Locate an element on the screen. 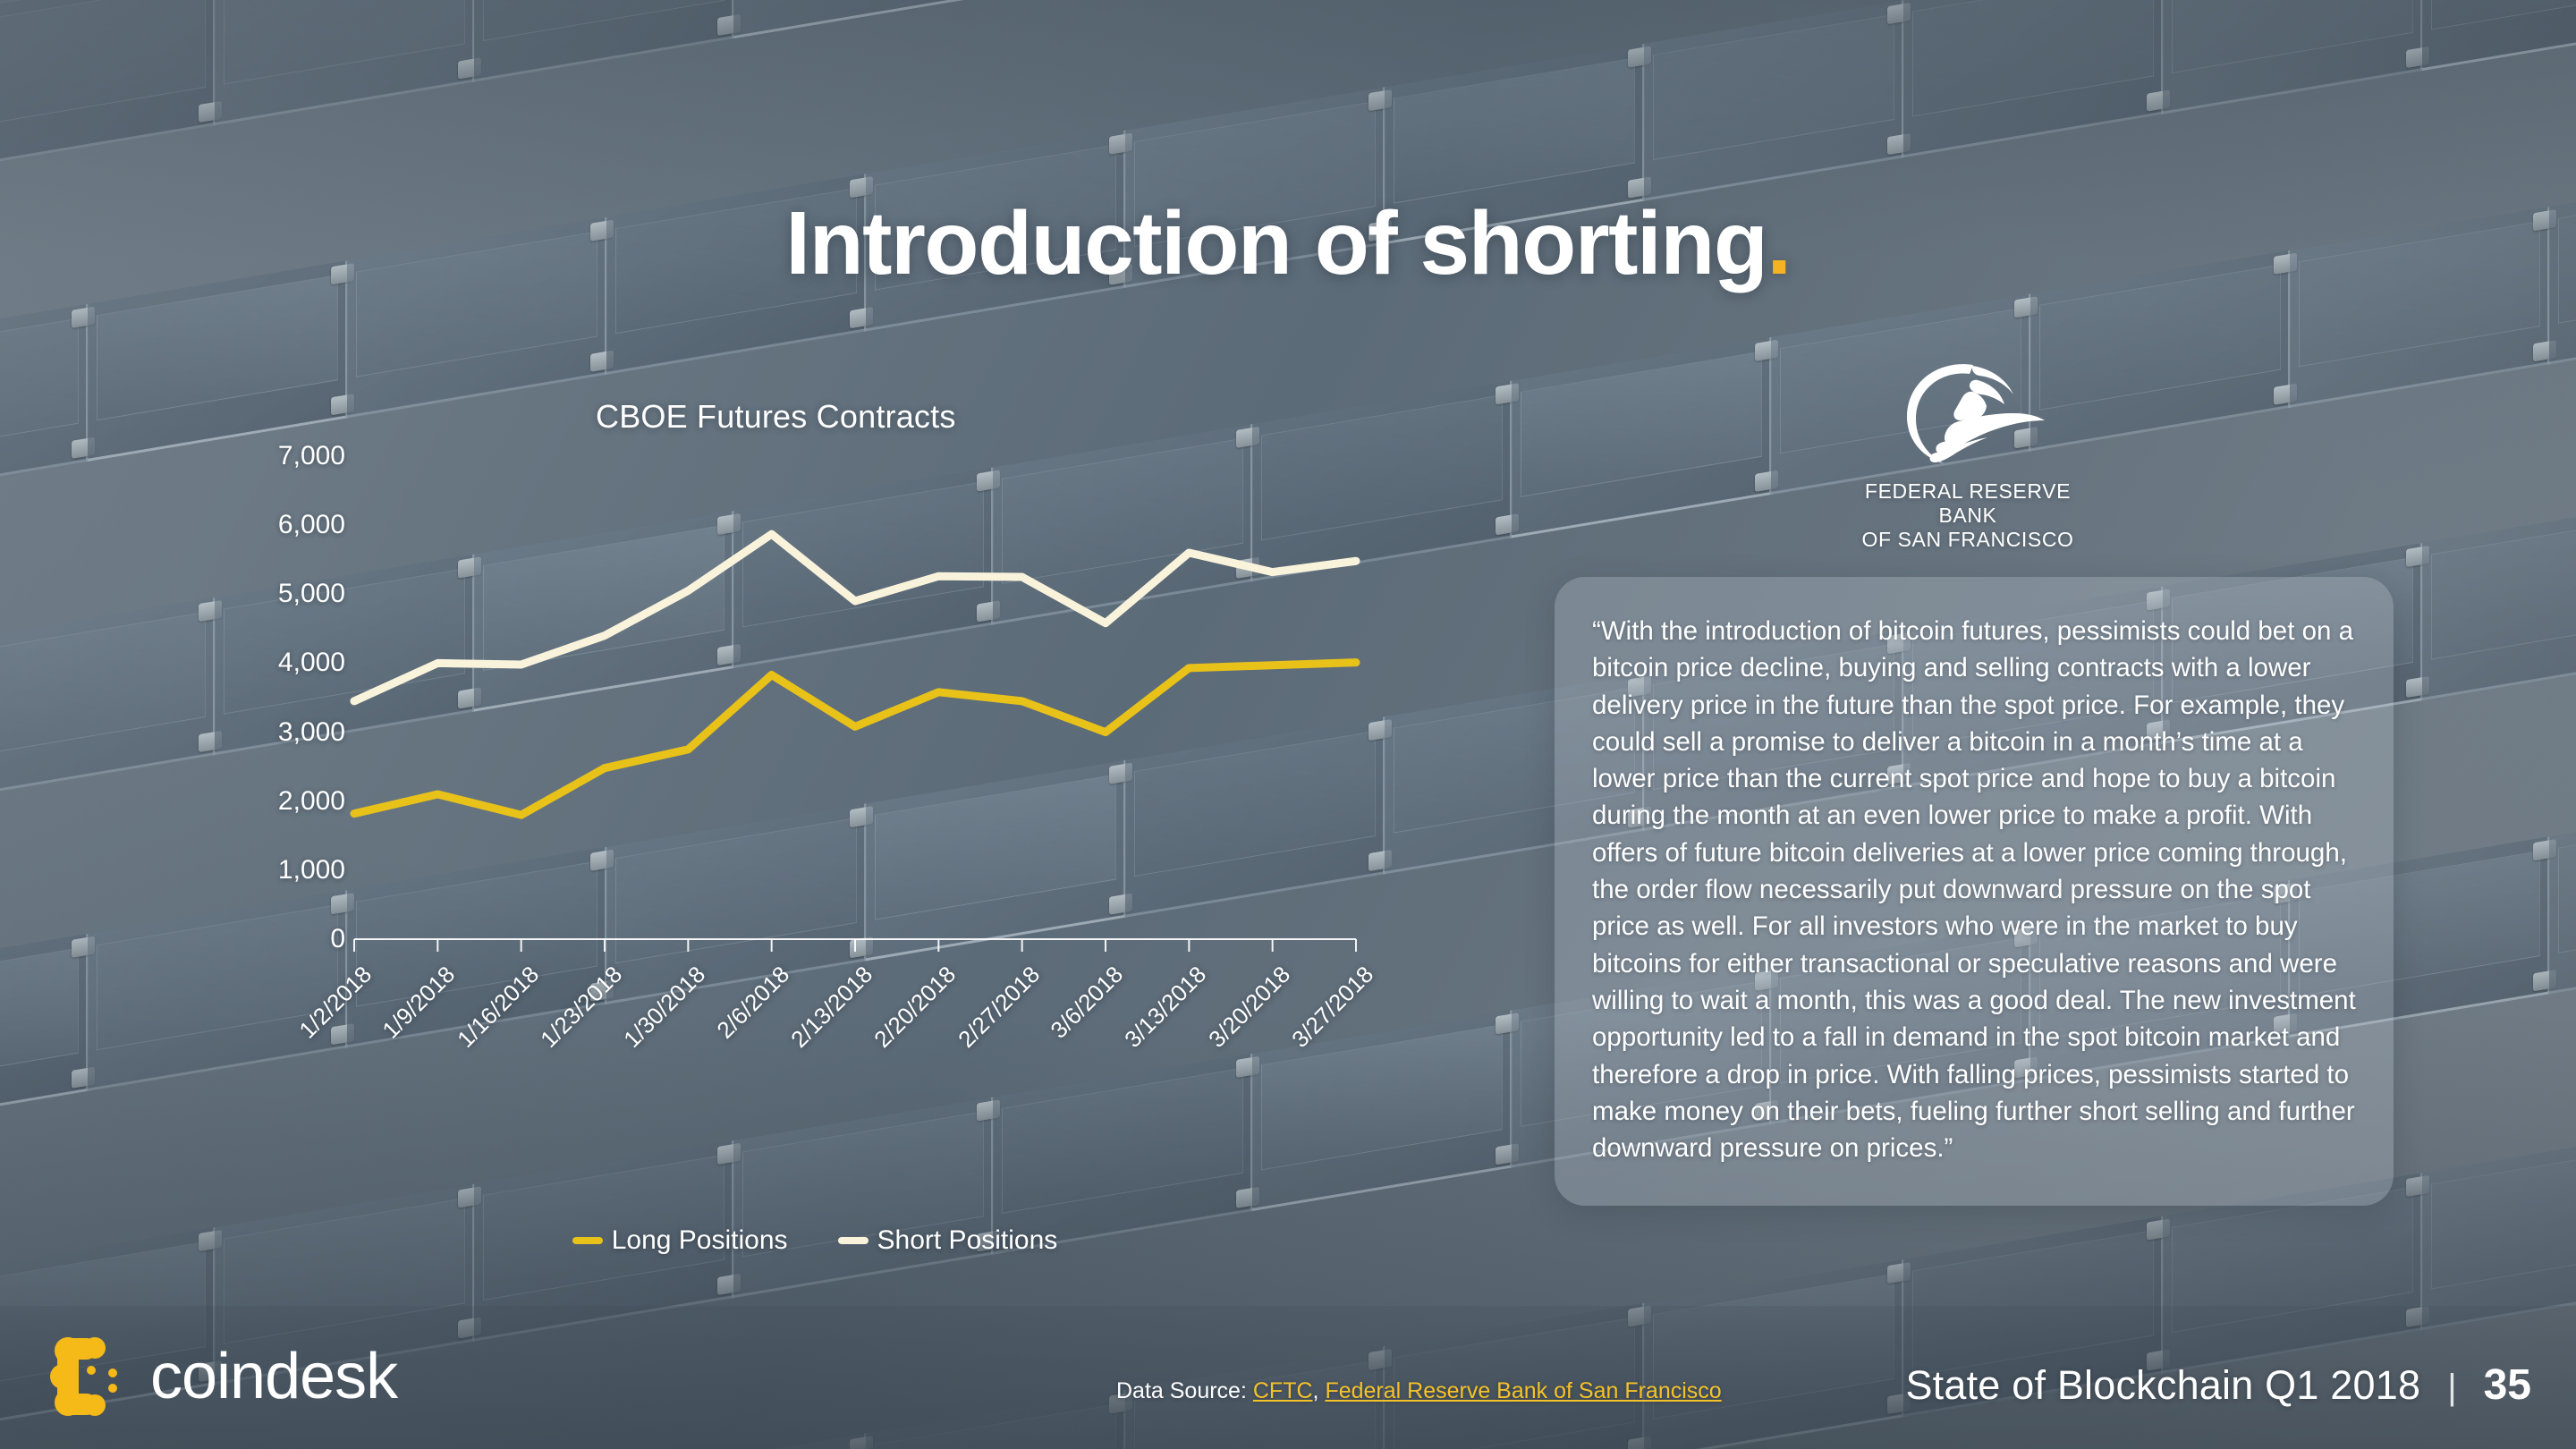 The height and width of the screenshot is (1449, 2576). frbsf-logo-name-line2: OF SAN FRANCISCO is located at coordinates (1967, 540).